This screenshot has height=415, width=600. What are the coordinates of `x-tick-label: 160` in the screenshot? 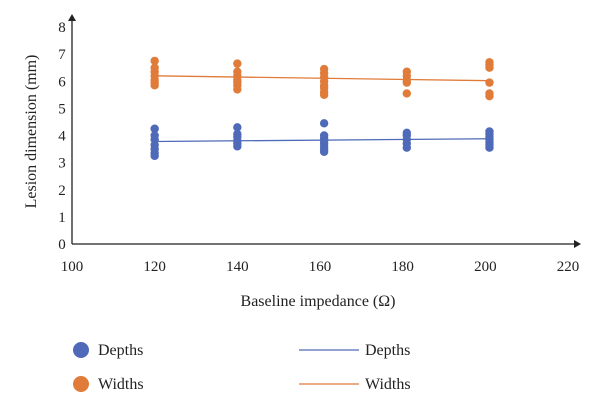 It's located at (320, 267).